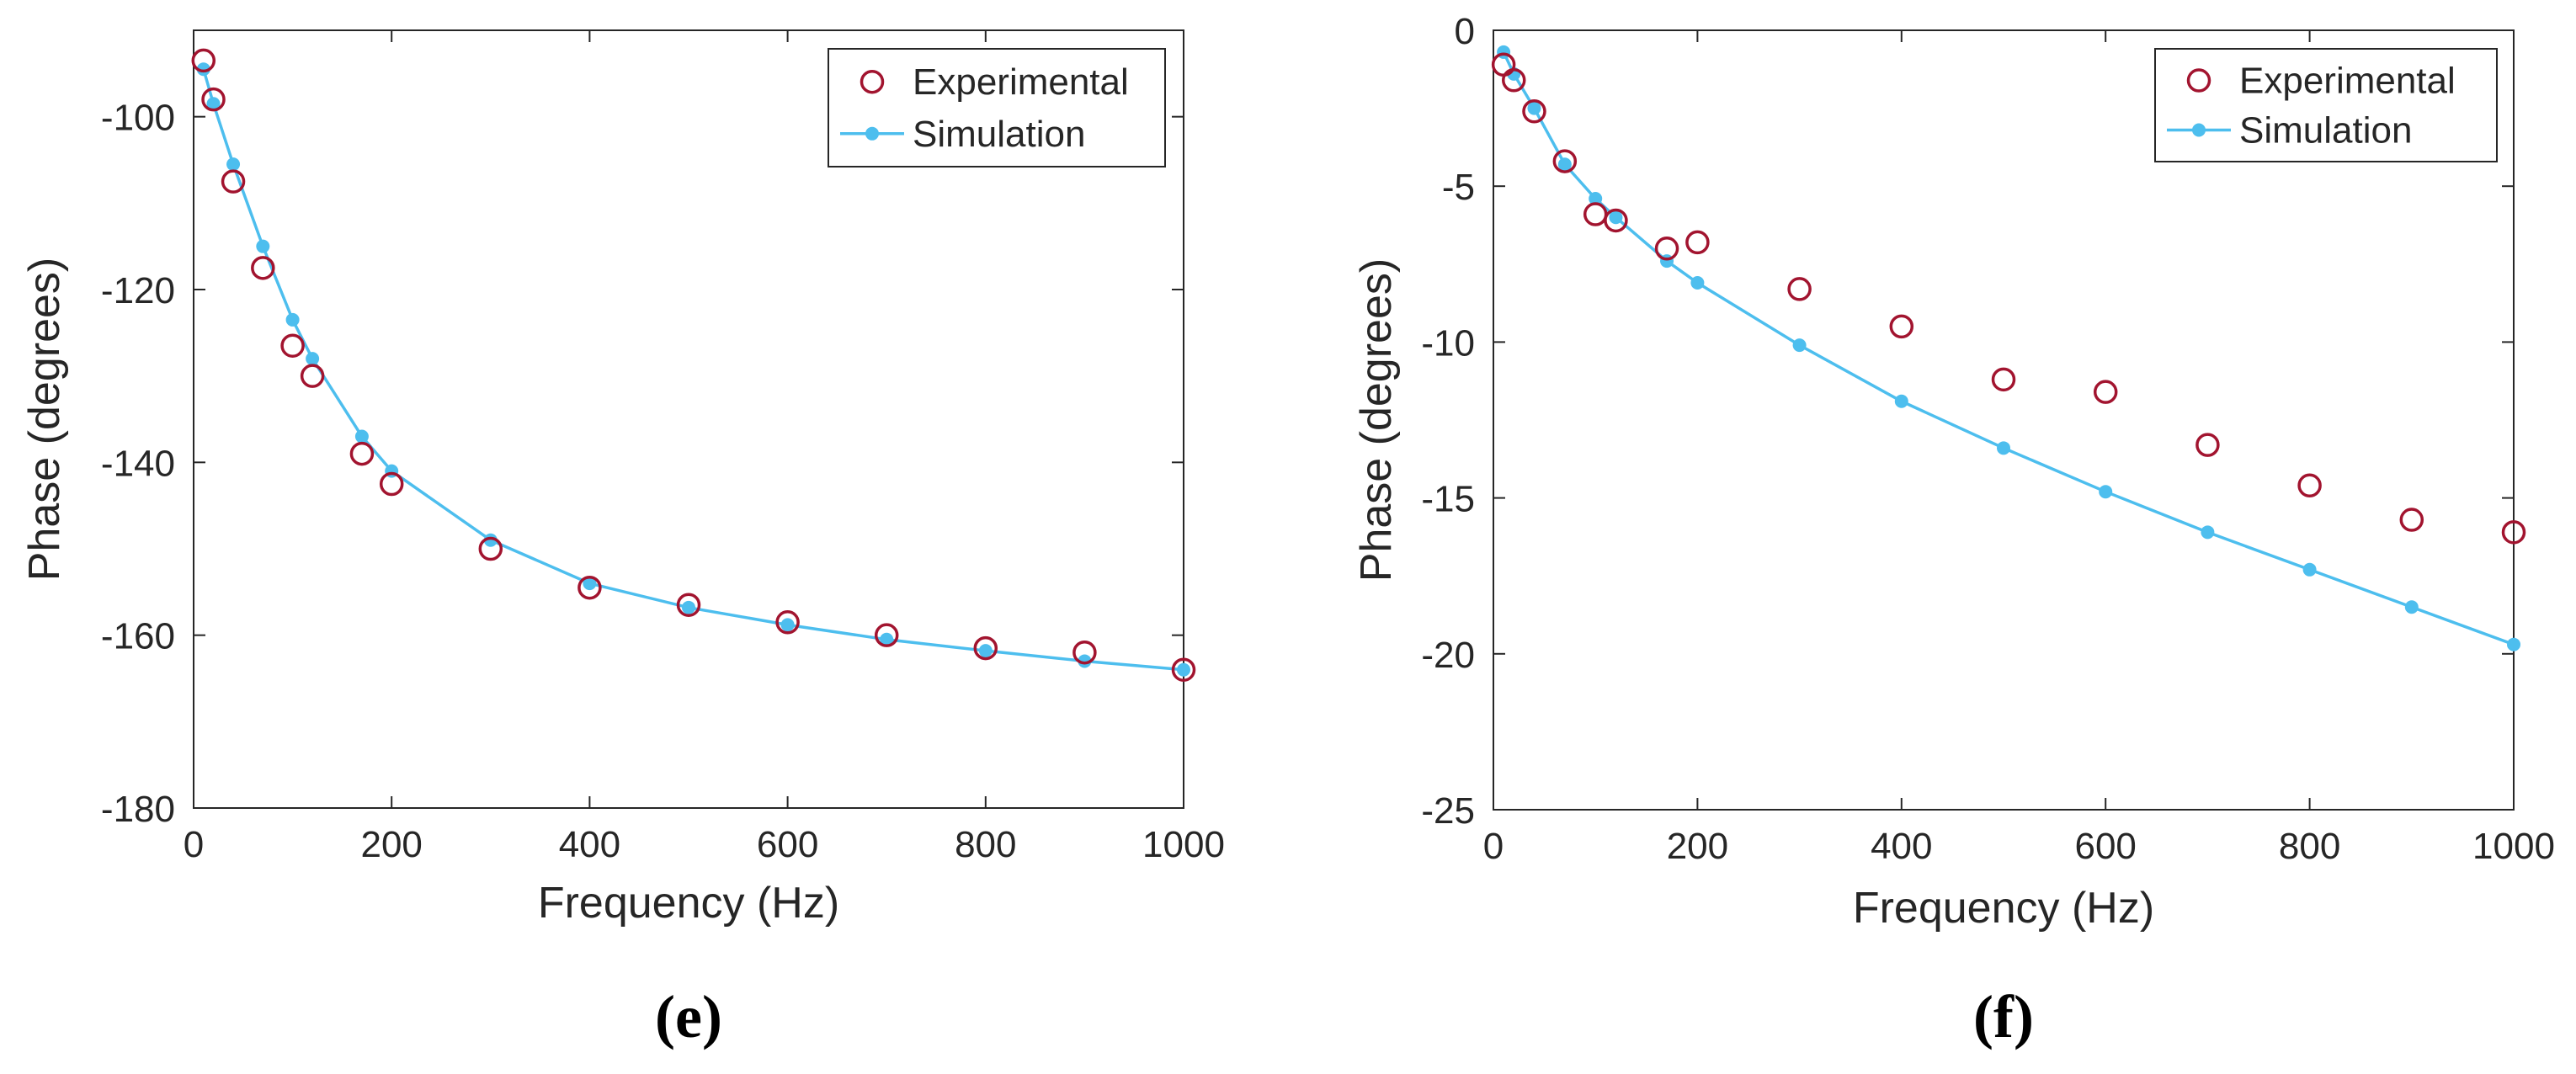  I want to click on y-tick-label: -15, so click(1448, 500).